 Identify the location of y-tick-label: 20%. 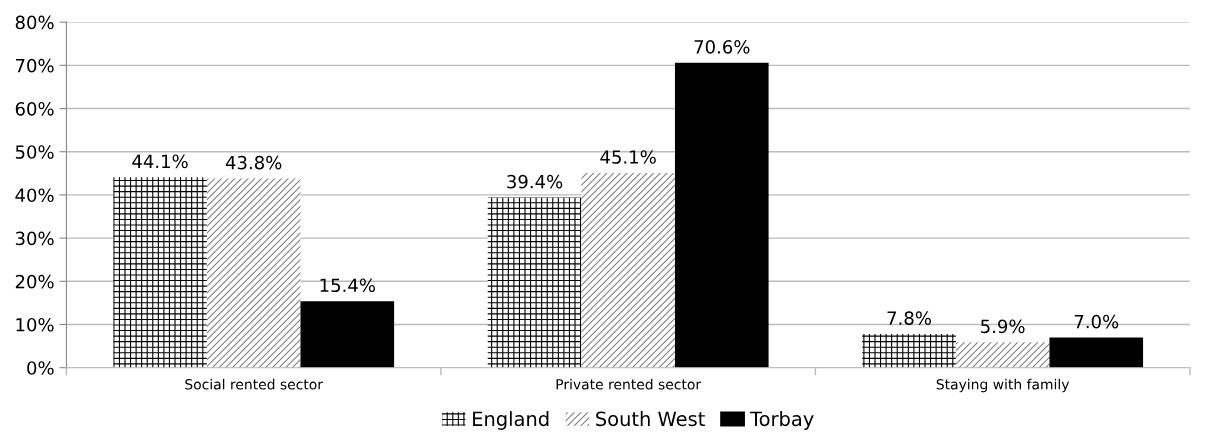
(34, 281).